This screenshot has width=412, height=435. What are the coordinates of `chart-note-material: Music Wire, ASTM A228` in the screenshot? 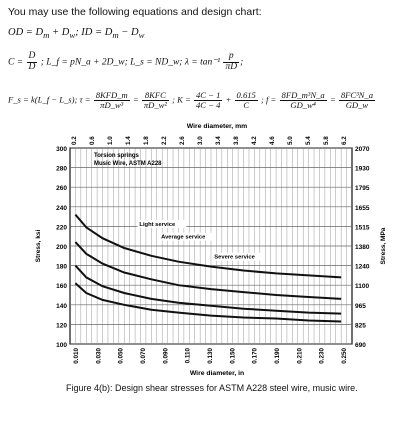 It's located at (128, 164).